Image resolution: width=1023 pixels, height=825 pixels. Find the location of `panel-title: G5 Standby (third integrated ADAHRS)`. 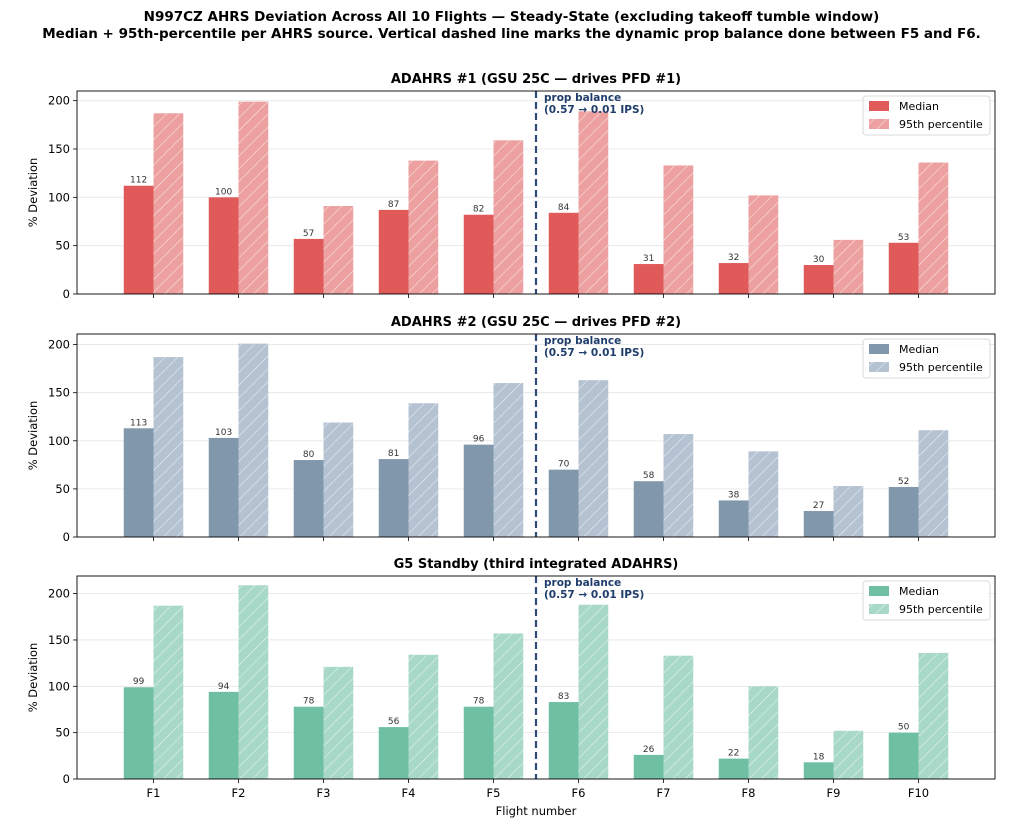

panel-title: G5 Standby (third integrated ADAHRS) is located at coordinates (536, 564).